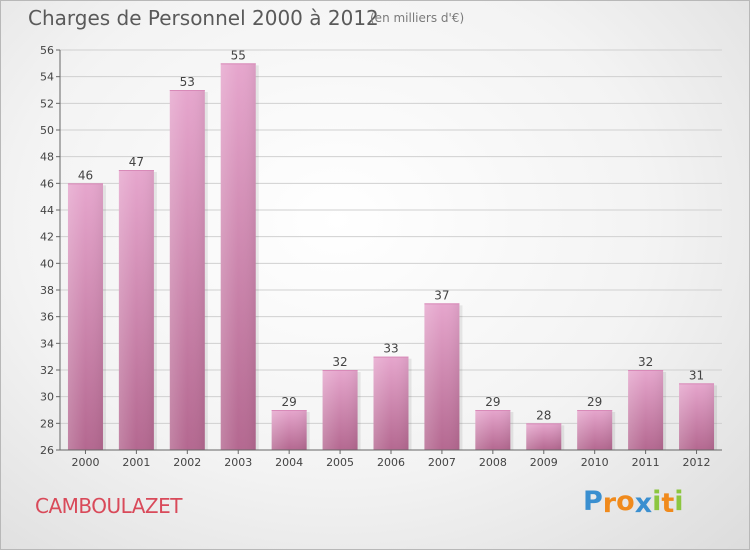 This screenshot has height=550, width=750. Describe the element at coordinates (594, 402) in the screenshot. I see `data-label-2010: 29` at that location.